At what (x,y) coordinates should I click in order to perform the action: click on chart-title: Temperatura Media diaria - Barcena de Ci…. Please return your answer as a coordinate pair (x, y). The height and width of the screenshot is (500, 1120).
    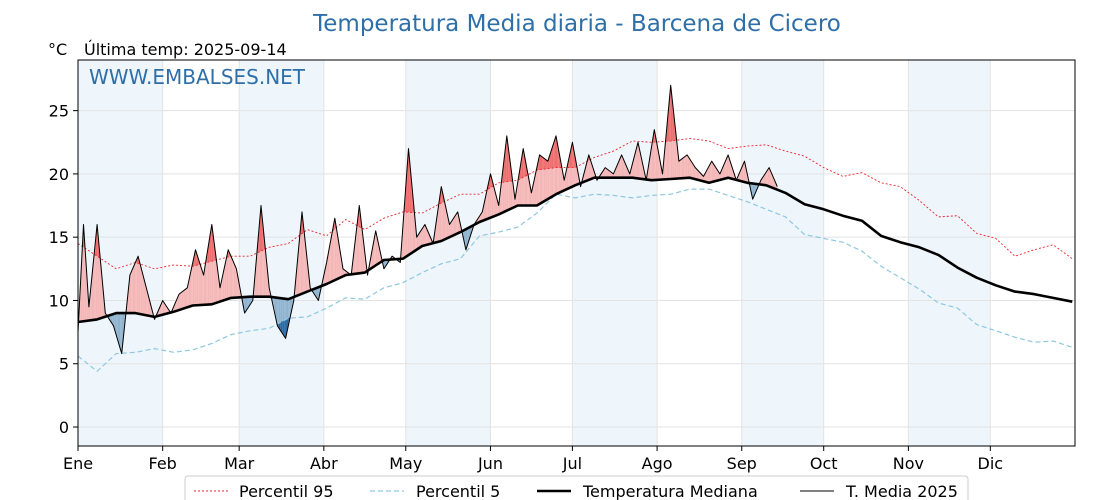
    Looking at the image, I should click on (576, 24).